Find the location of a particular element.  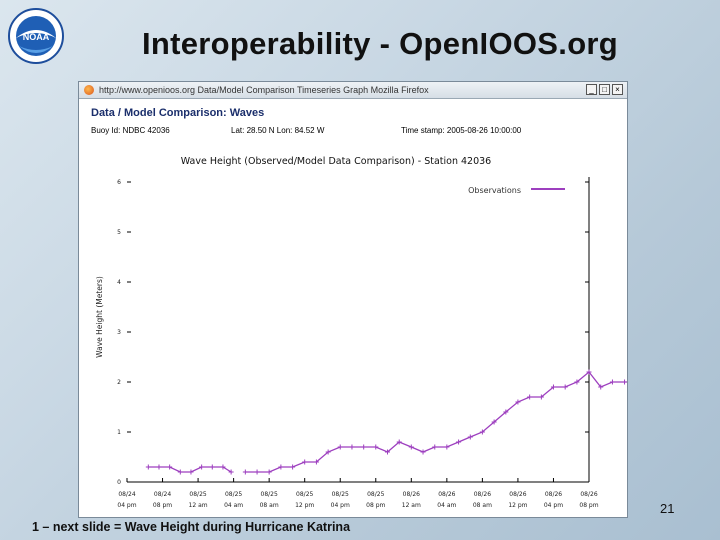

page-heading: Data / Model Comparison: Waves is located at coordinates (178, 113).